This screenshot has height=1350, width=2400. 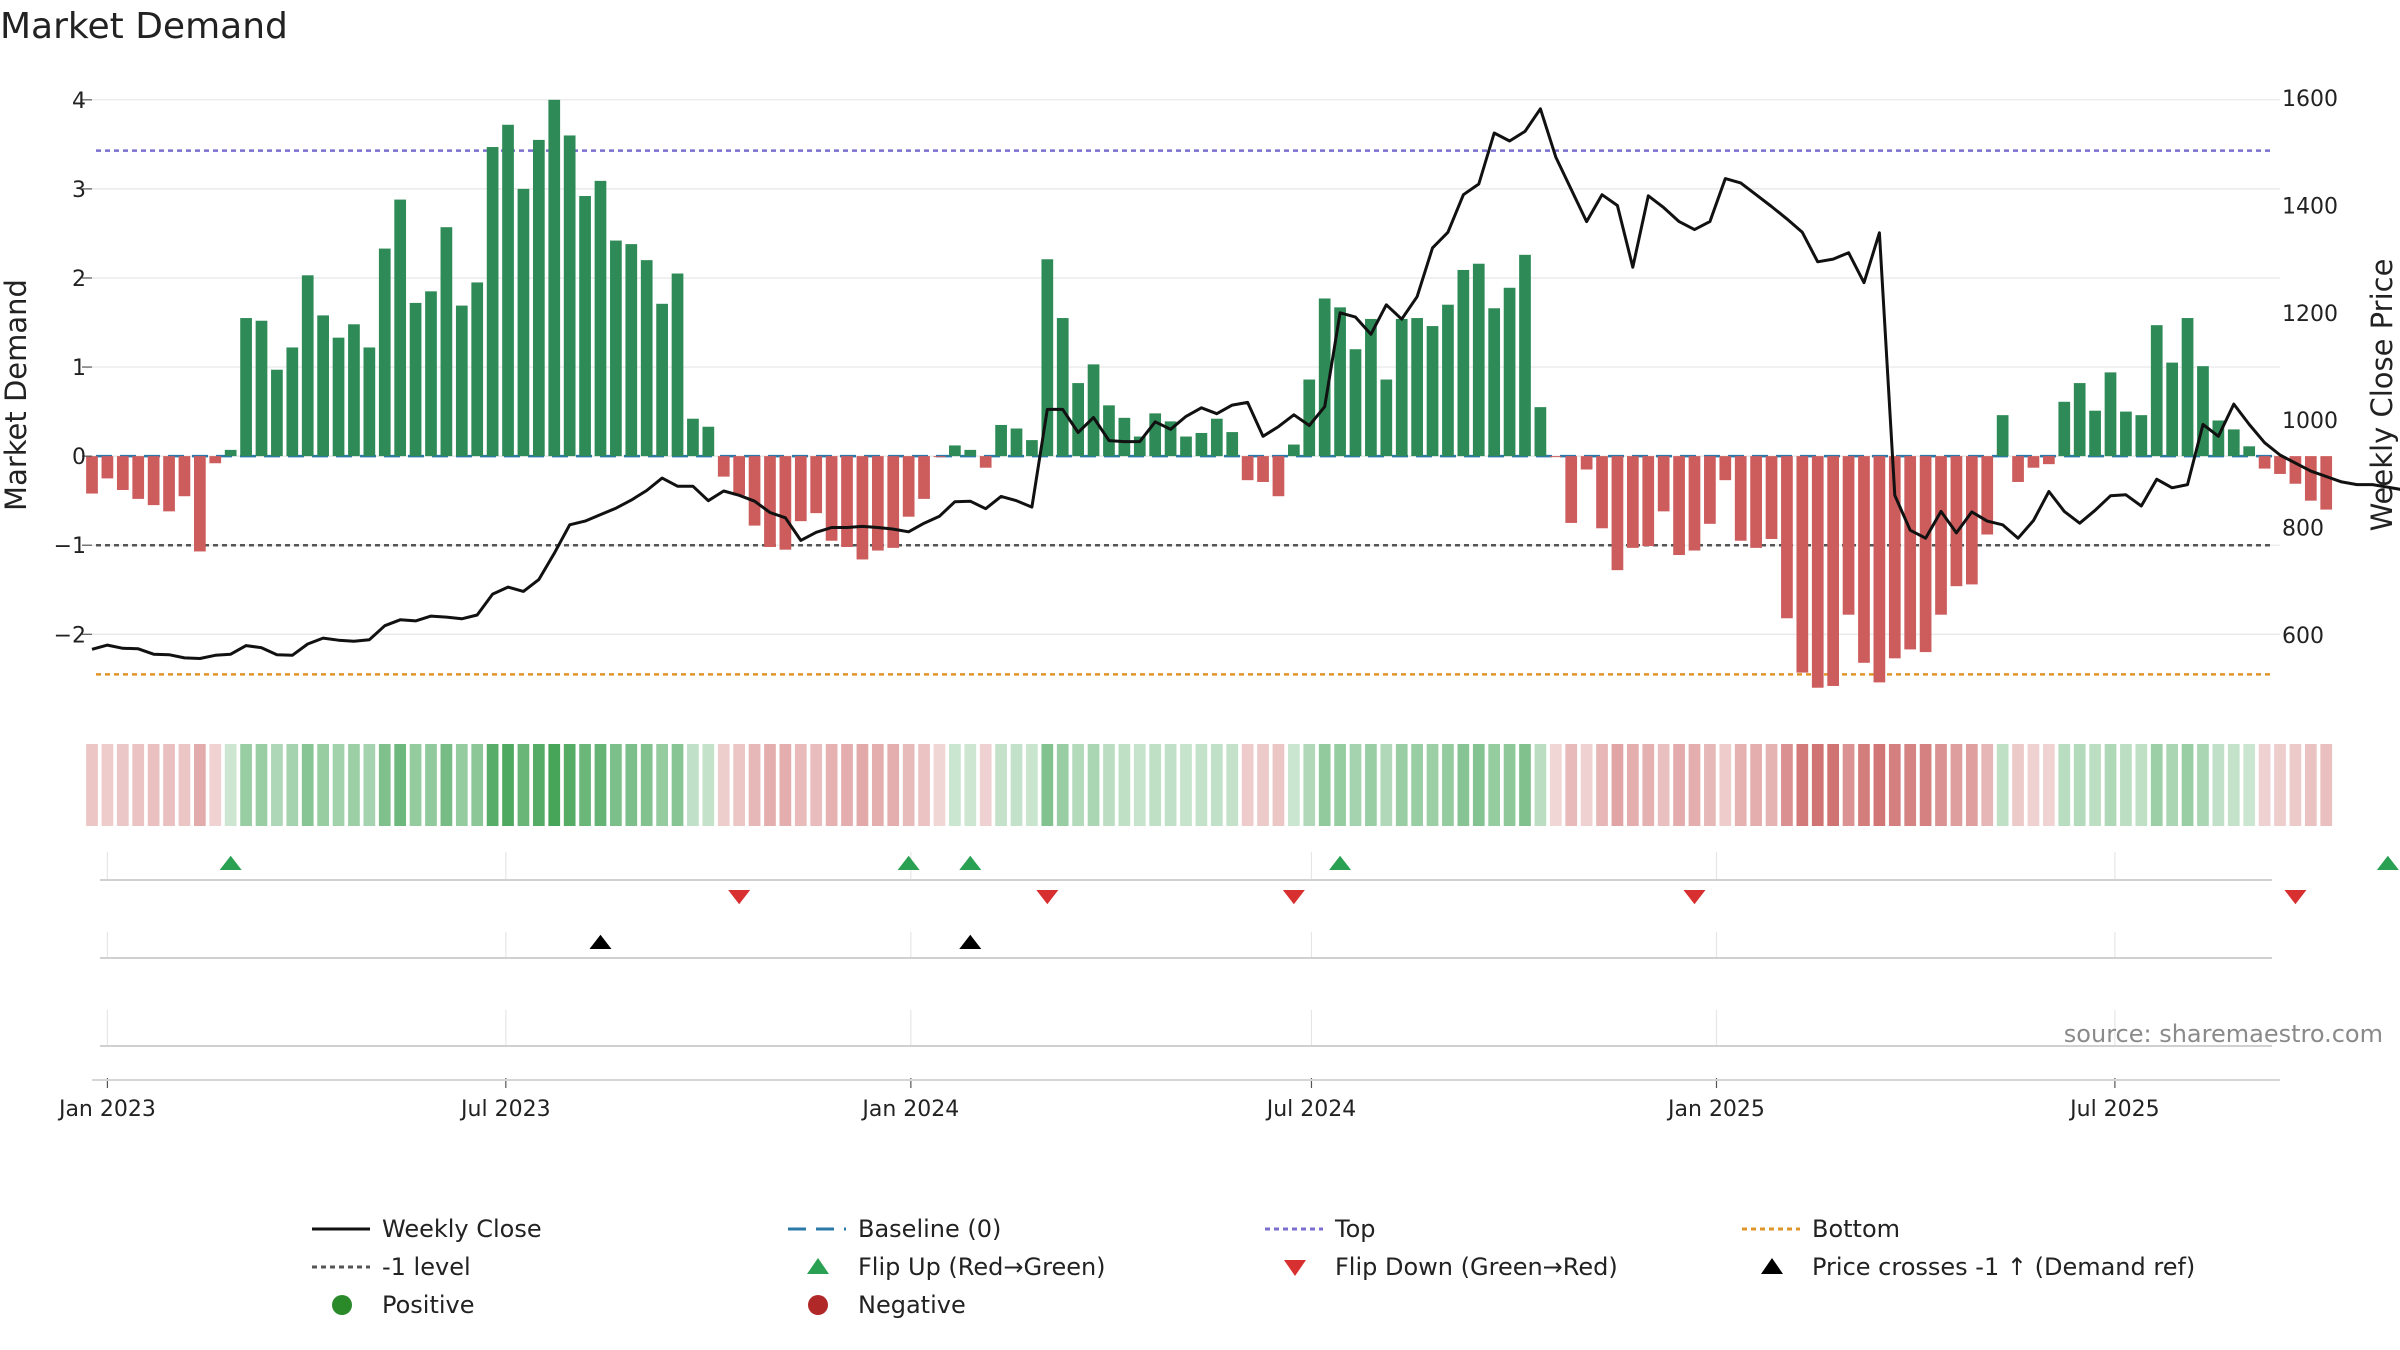 I want to click on legend-item-positive: Positive, so click(x=403, y=1305).